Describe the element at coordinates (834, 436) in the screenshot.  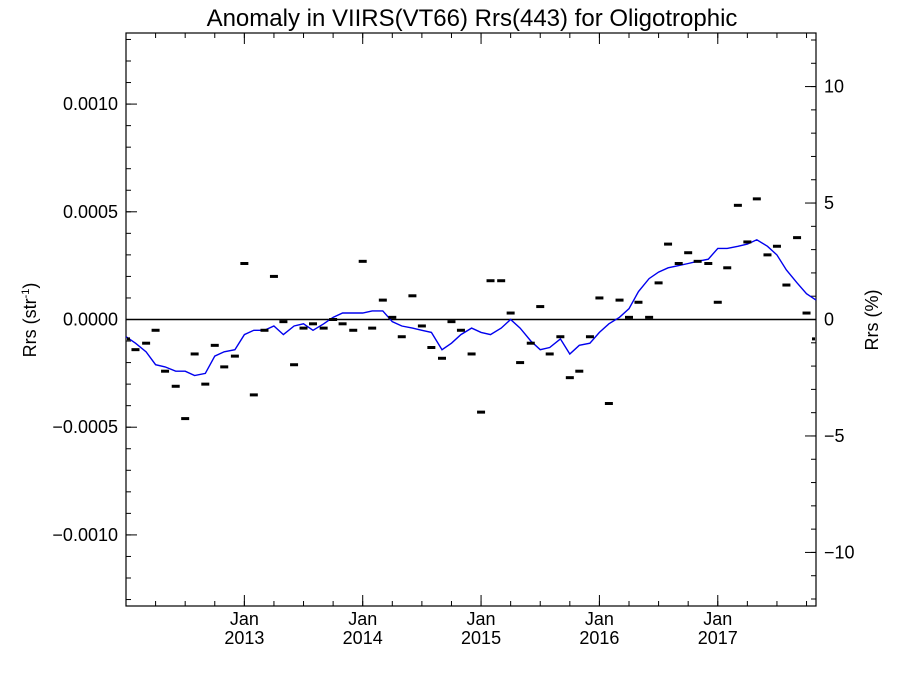
I see `y2-tick-label: −5` at that location.